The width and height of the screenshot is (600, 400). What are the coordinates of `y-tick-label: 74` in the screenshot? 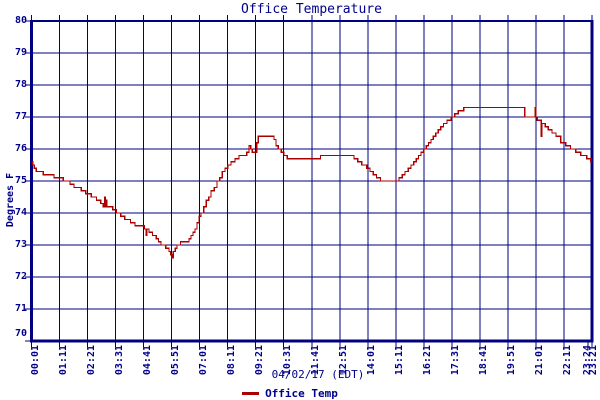 It's located at (20, 212).